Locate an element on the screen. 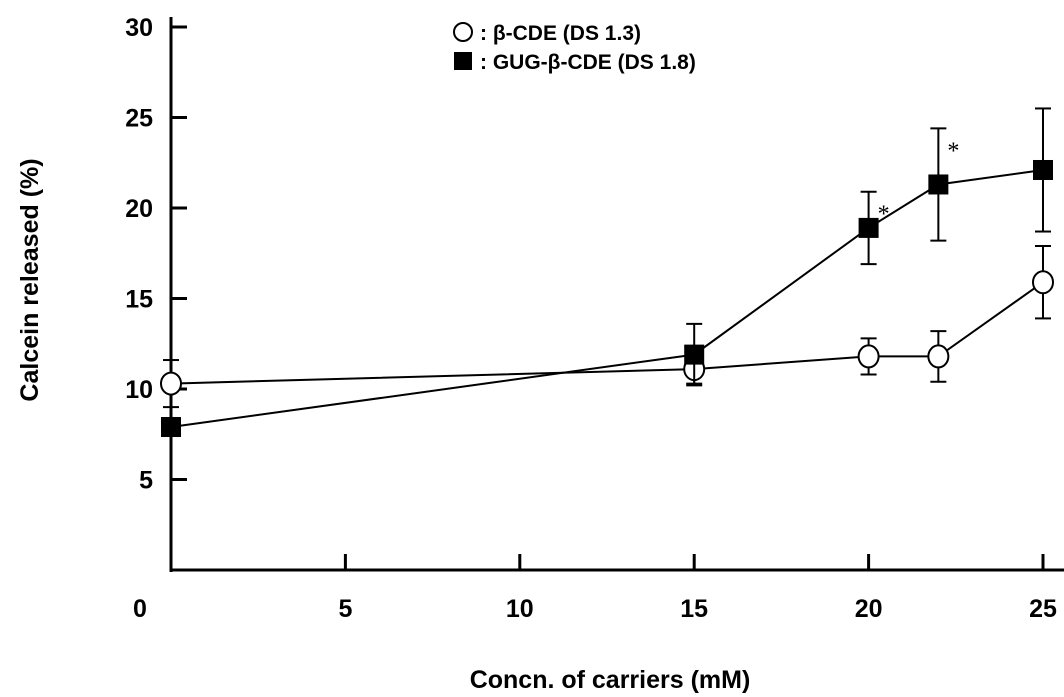  x-tick-label: 25 is located at coordinates (1043, 609).